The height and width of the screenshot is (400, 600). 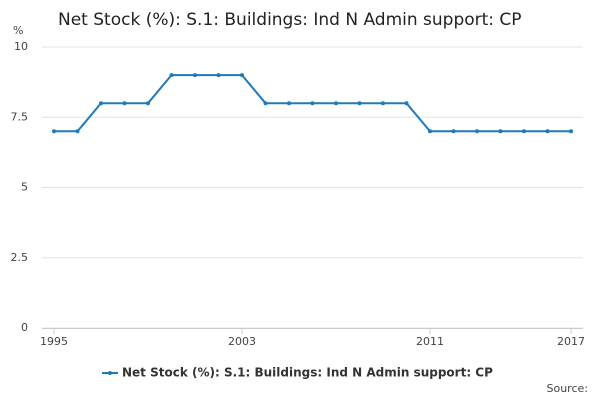 What do you see at coordinates (24, 327) in the screenshot?
I see `y-tick-label: 0` at bounding box center [24, 327].